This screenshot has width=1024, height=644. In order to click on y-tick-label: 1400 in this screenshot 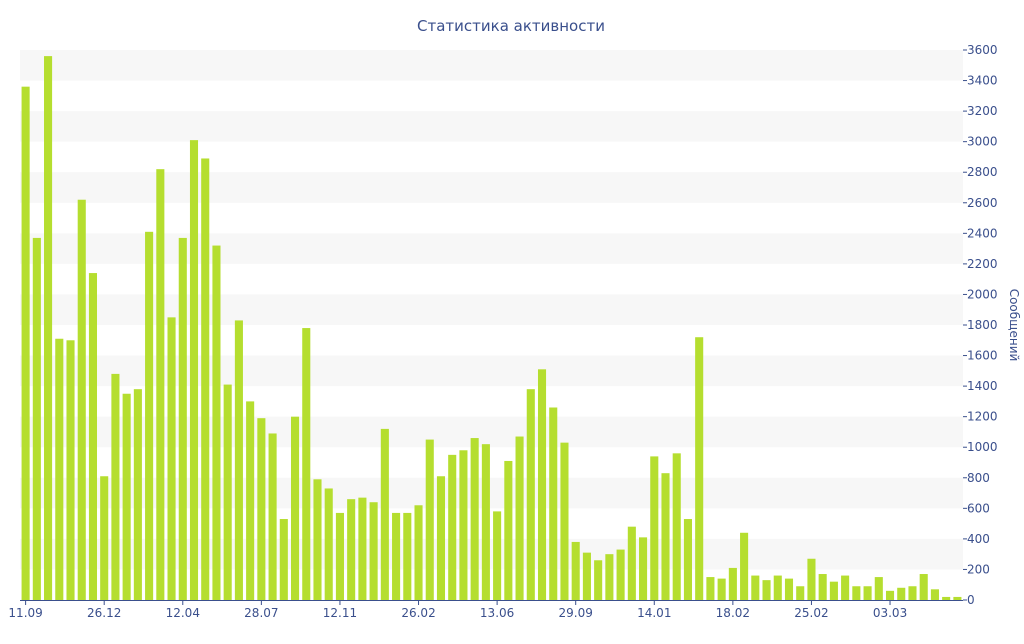, I will do `click(982, 386)`.